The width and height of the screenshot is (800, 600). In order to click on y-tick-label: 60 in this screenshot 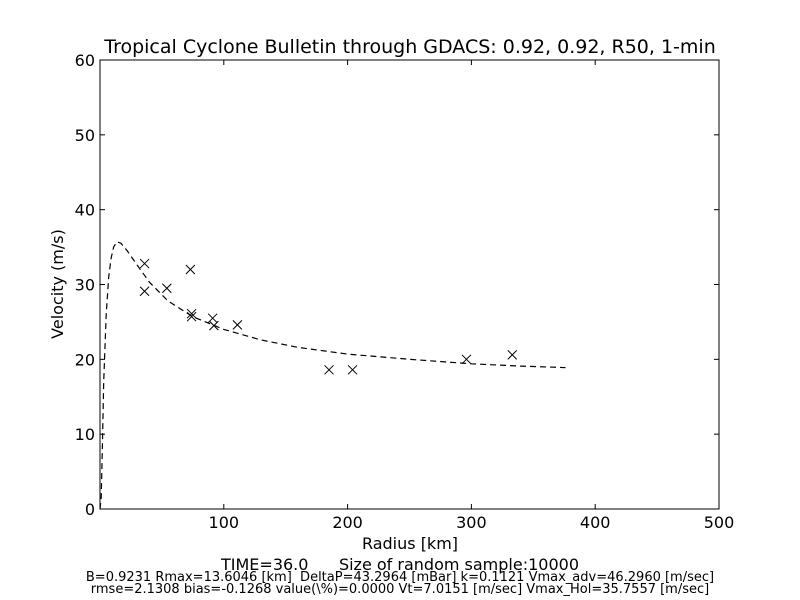, I will do `click(85, 60)`.